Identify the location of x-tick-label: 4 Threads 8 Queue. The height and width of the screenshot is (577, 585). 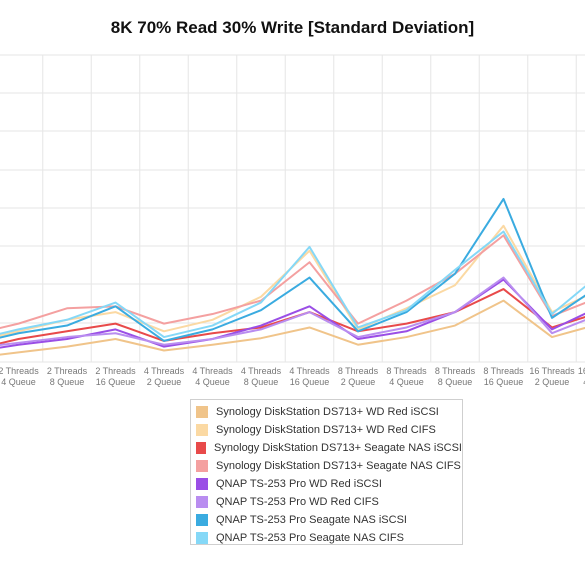
(261, 376).